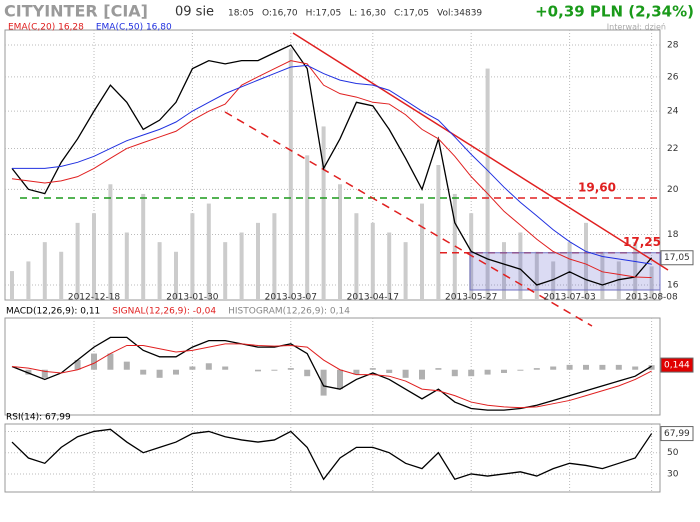 The width and height of the screenshot is (700, 522). What do you see at coordinates (411, 14) in the screenshot?
I see `quote-value: C:17,05` at bounding box center [411, 14].